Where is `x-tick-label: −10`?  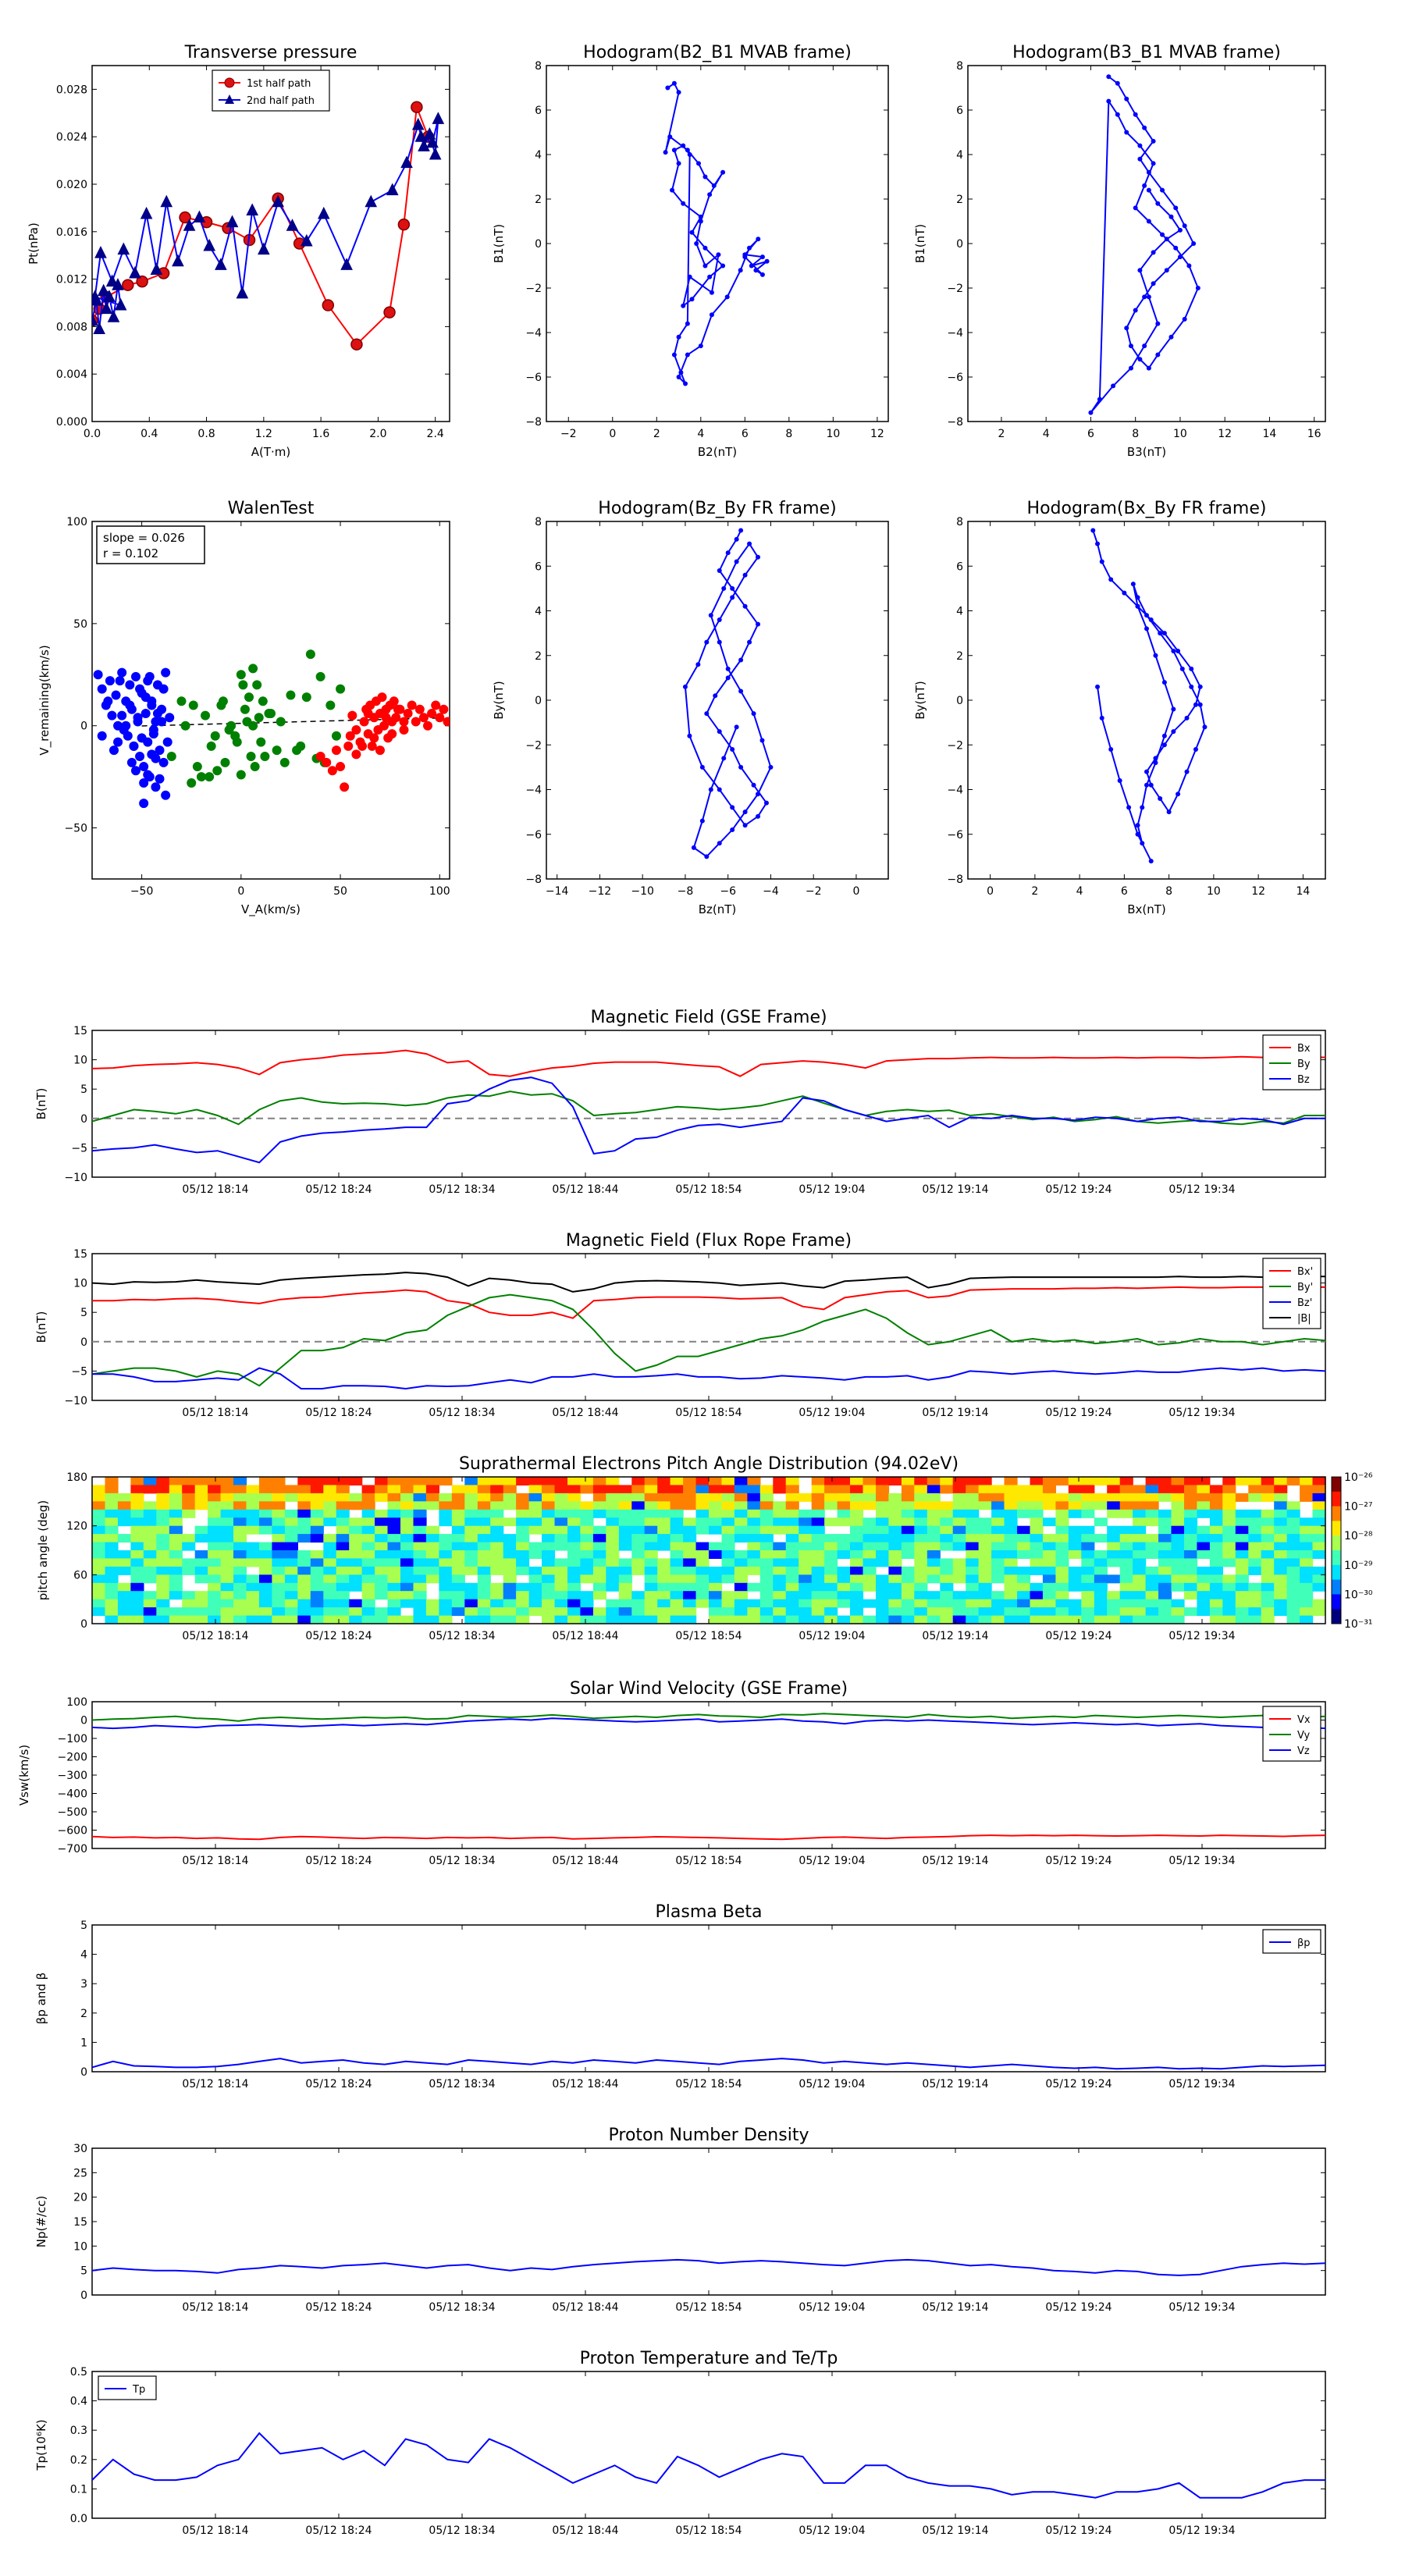
x-tick-label: −10 is located at coordinates (643, 891).